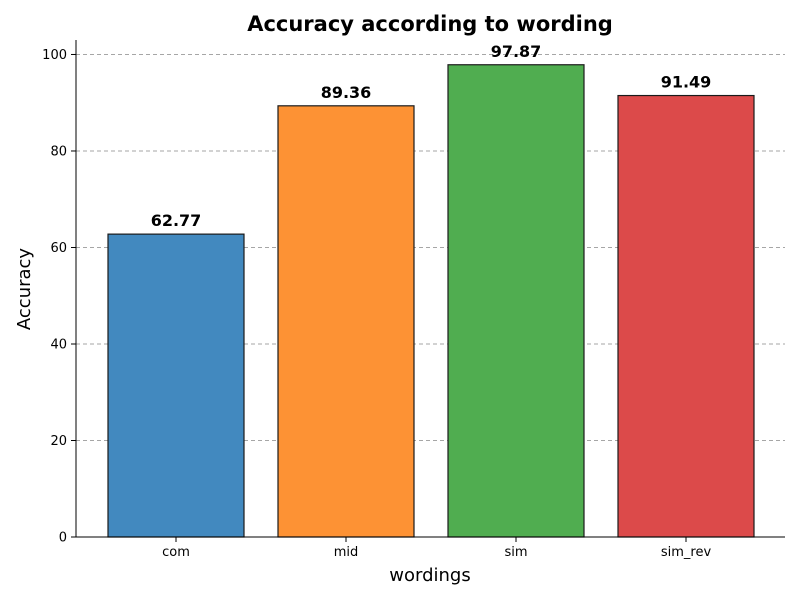 Image resolution: width=800 pixels, height=600 pixels. I want to click on y-tick-label: 40, so click(58, 344).